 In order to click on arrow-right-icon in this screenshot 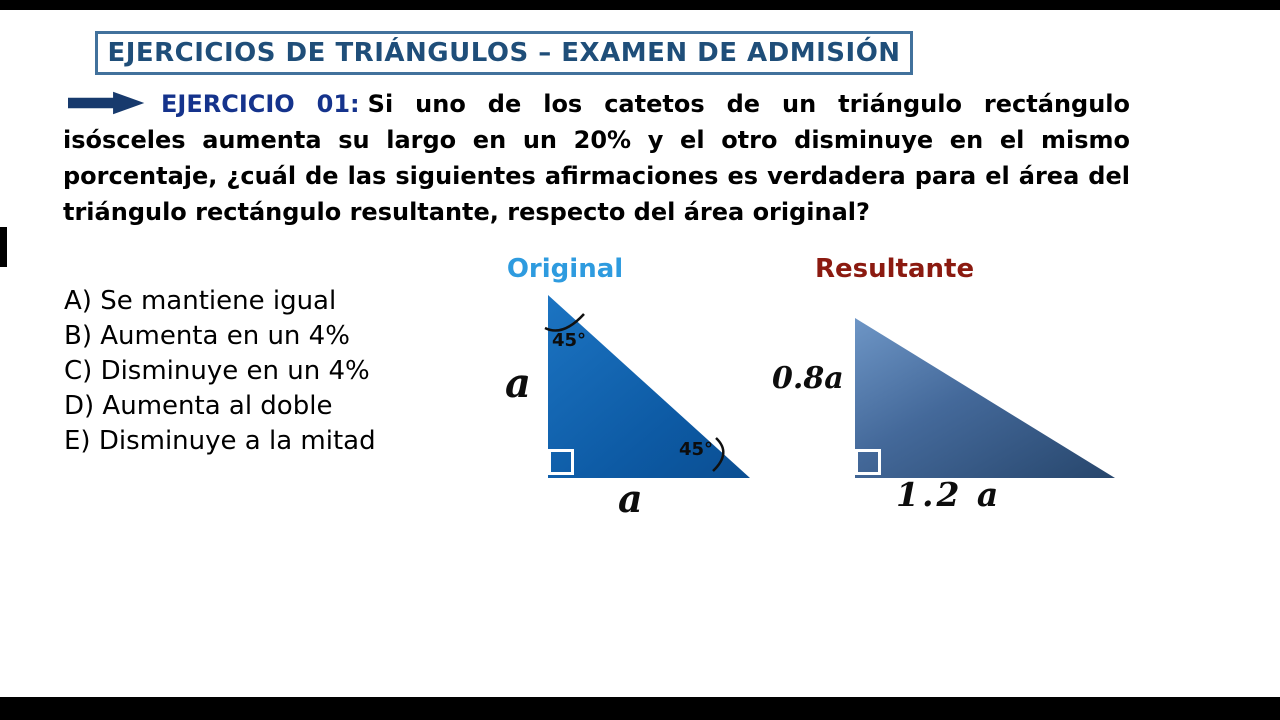, I will do `click(107, 103)`.